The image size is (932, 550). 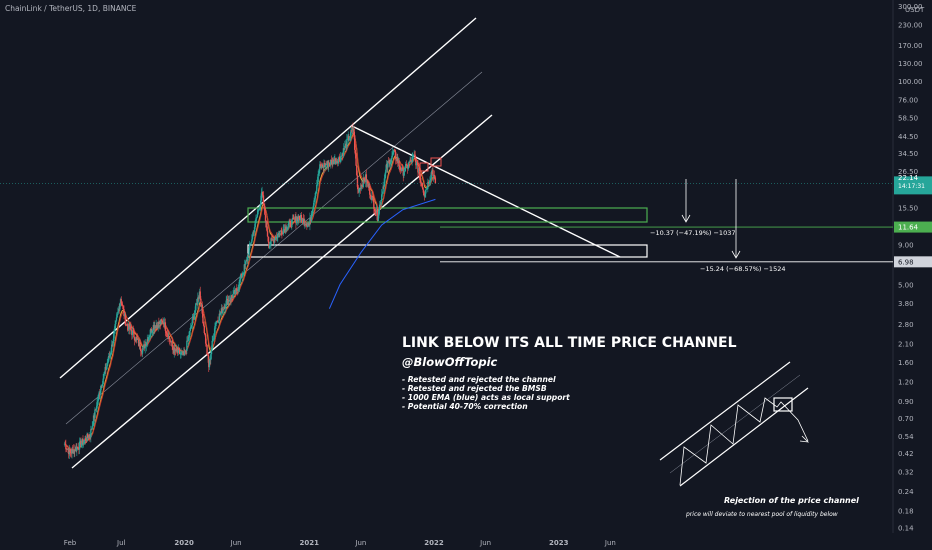 I want to click on price-tick-label: 0.42, so click(x=906, y=454).